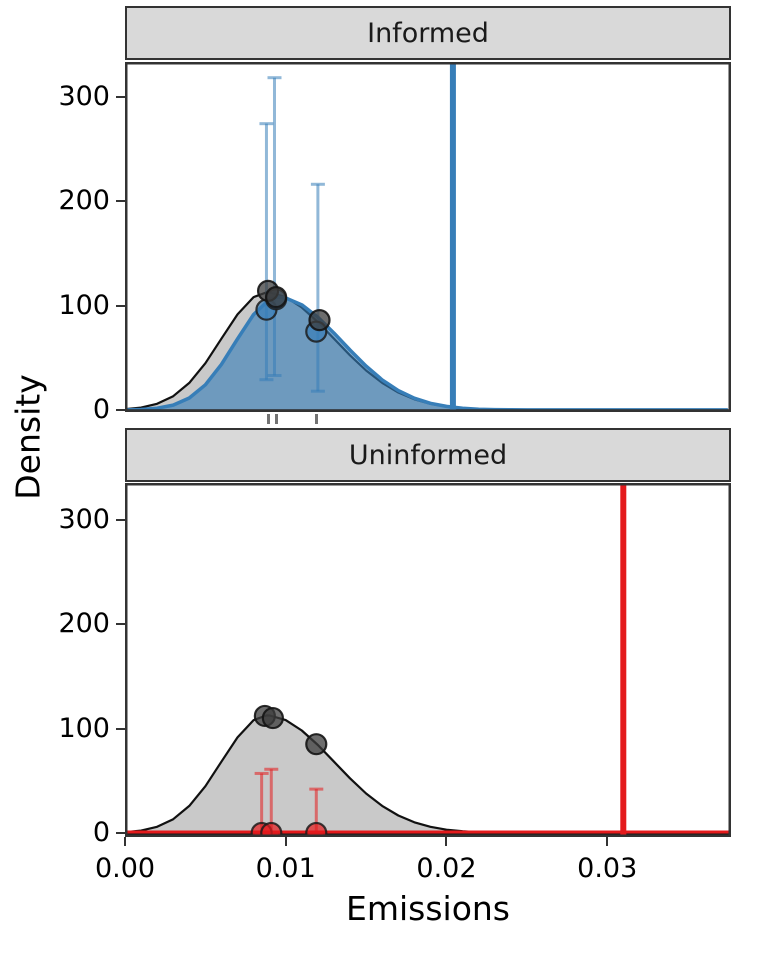 Image resolution: width=768 pixels, height=960 pixels. I want to click on facet-strip-informed: Informed, so click(428, 33).